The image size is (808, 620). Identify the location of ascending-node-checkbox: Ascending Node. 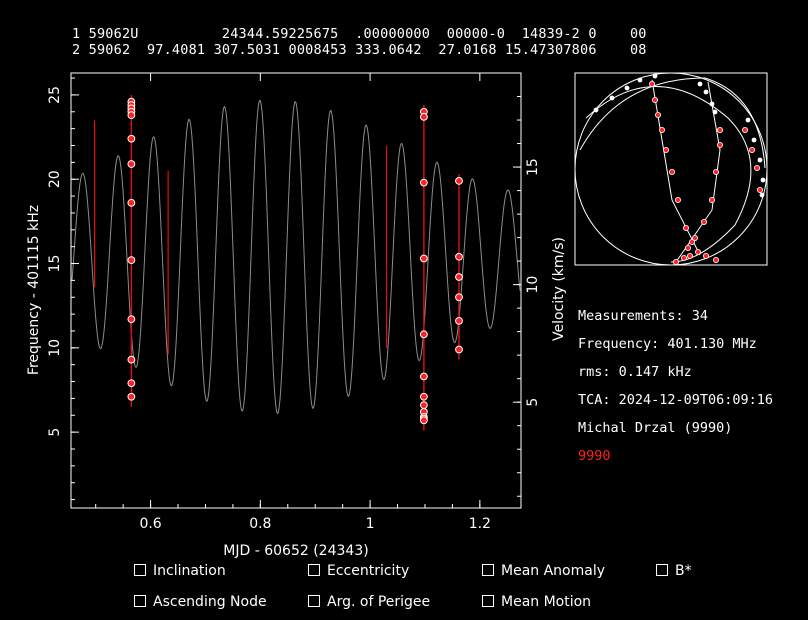
(200, 602).